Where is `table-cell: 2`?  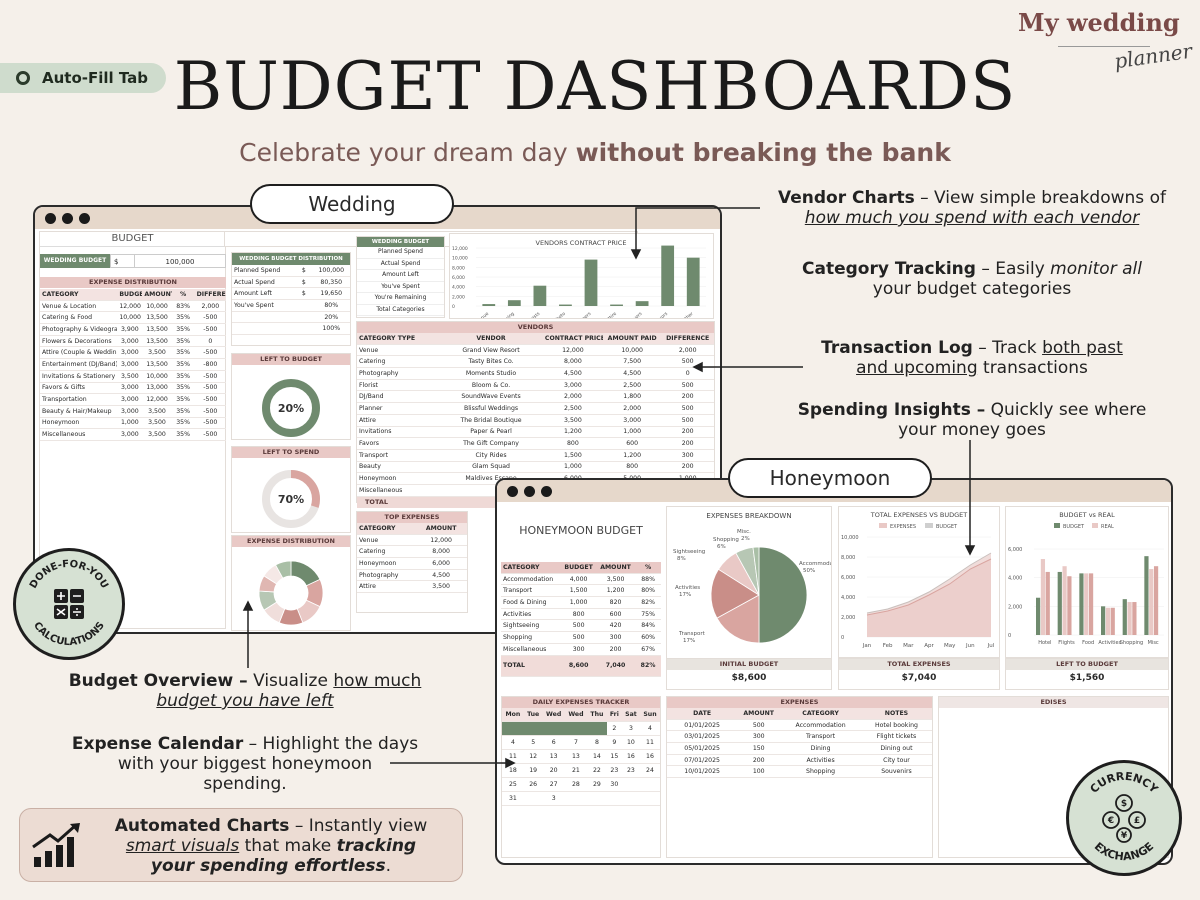 table-cell: 2 is located at coordinates (614, 728).